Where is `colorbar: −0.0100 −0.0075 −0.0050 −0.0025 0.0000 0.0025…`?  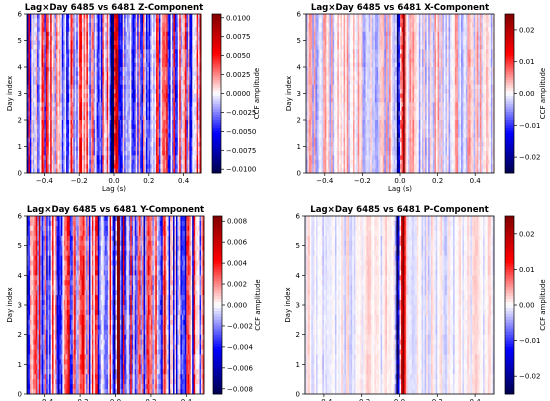
colorbar: −0.0100 −0.0075 −0.0050 −0.0025 0.0000 0.0025… is located at coordinates (236, 94).